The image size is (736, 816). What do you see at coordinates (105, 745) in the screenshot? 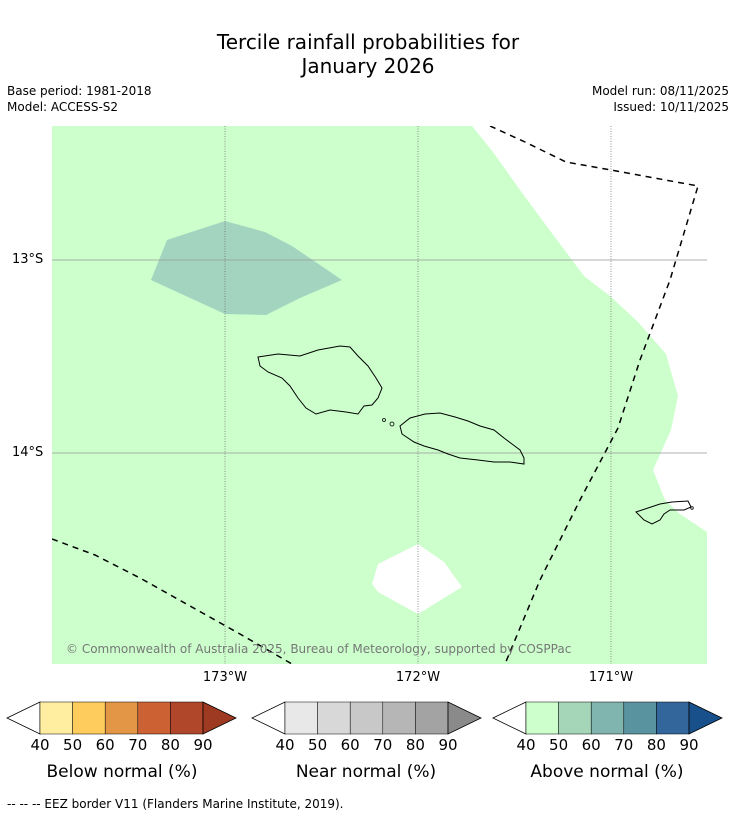
I see `below-normal-tick-label: 60` at bounding box center [105, 745].